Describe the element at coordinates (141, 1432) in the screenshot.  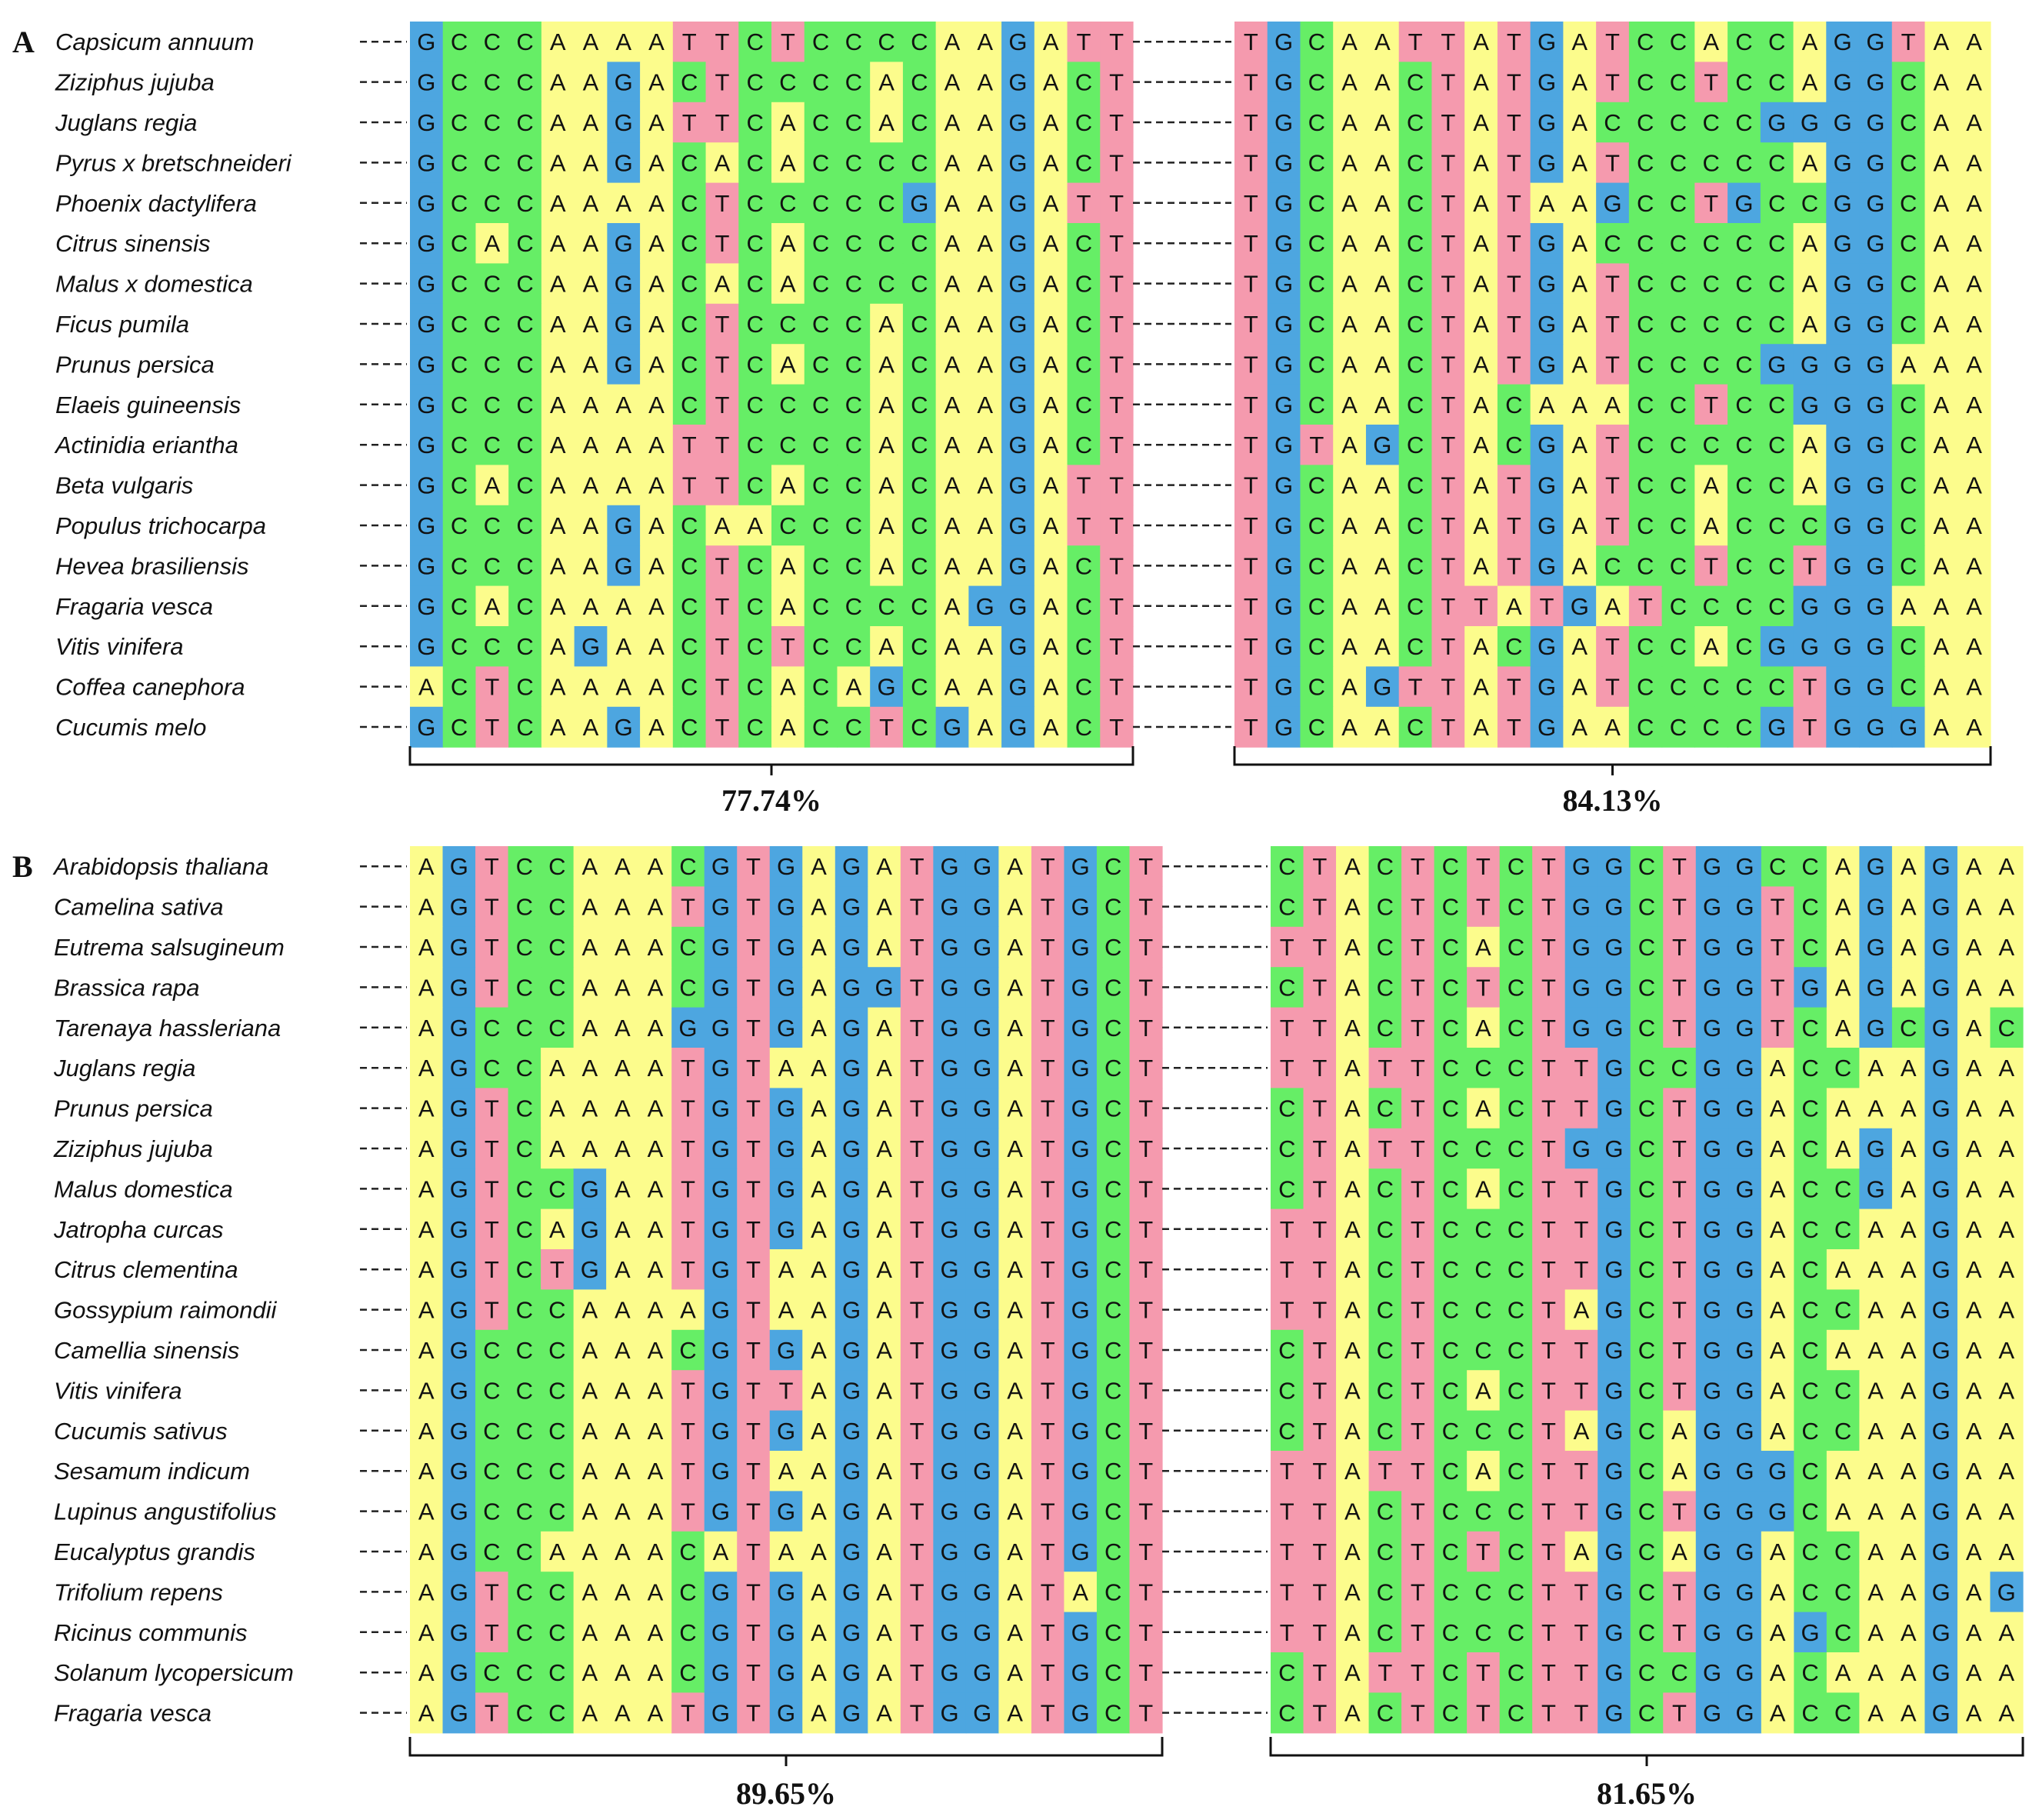
I see `species-label: Cucumis sativus` at that location.